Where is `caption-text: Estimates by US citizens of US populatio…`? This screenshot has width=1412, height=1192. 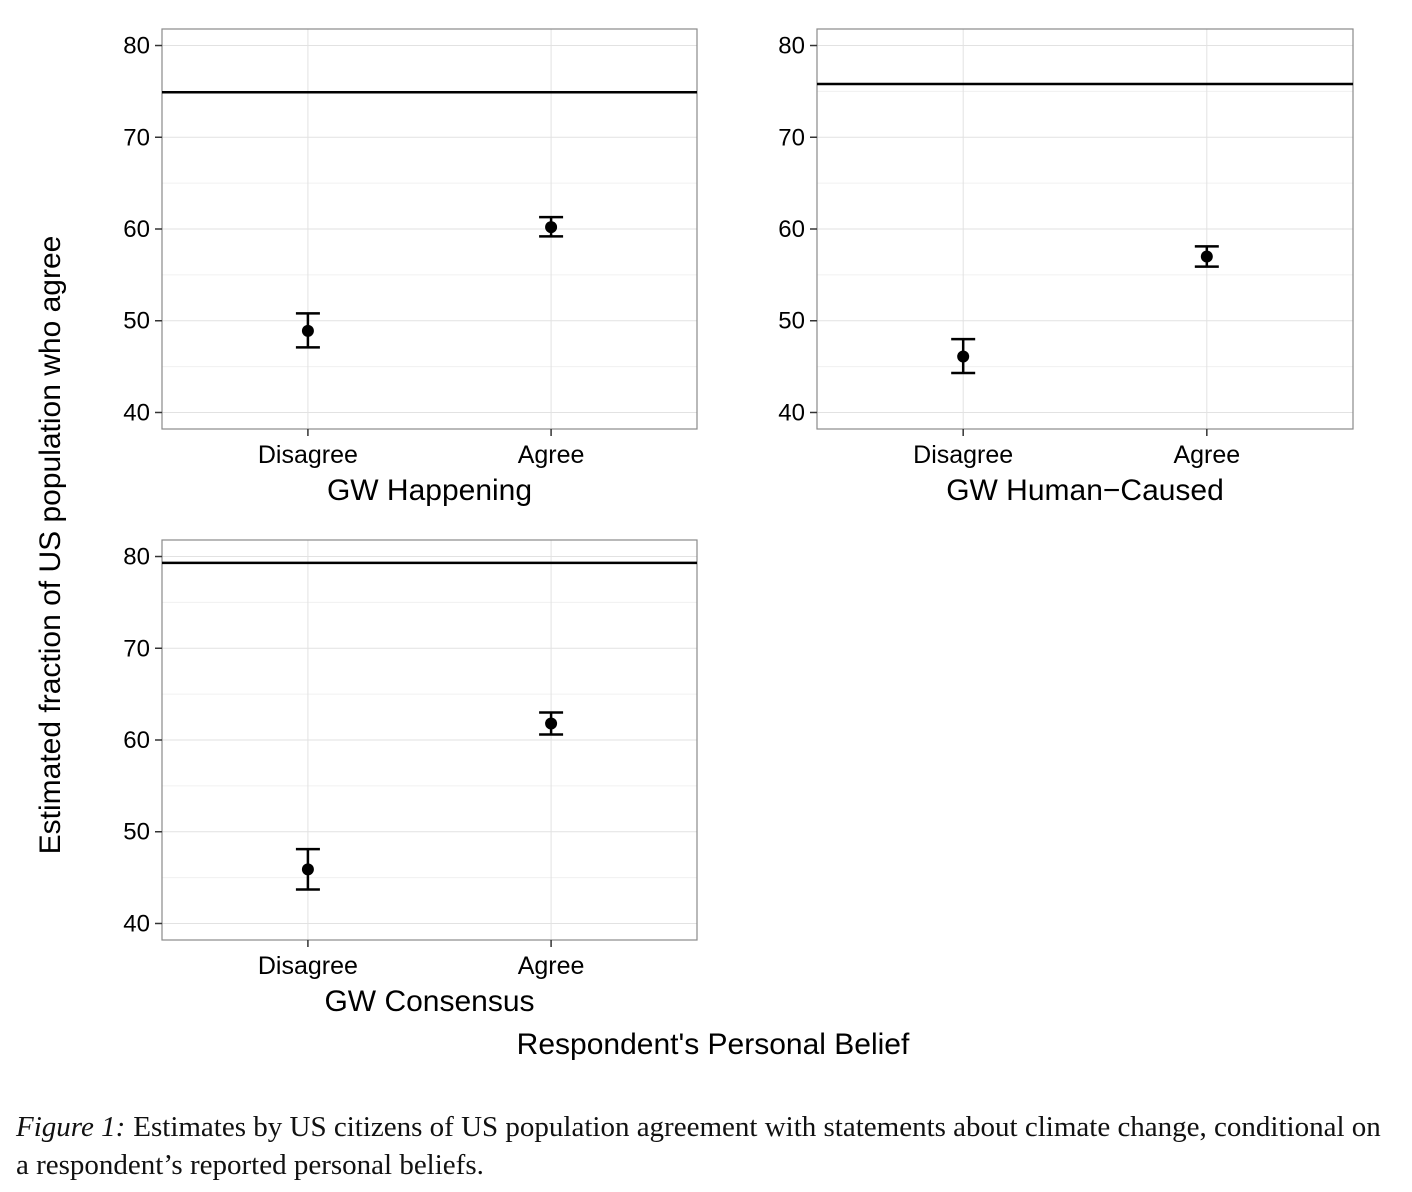
caption-text: Estimates by US citizens of US populatio… is located at coordinates (698, 1146).